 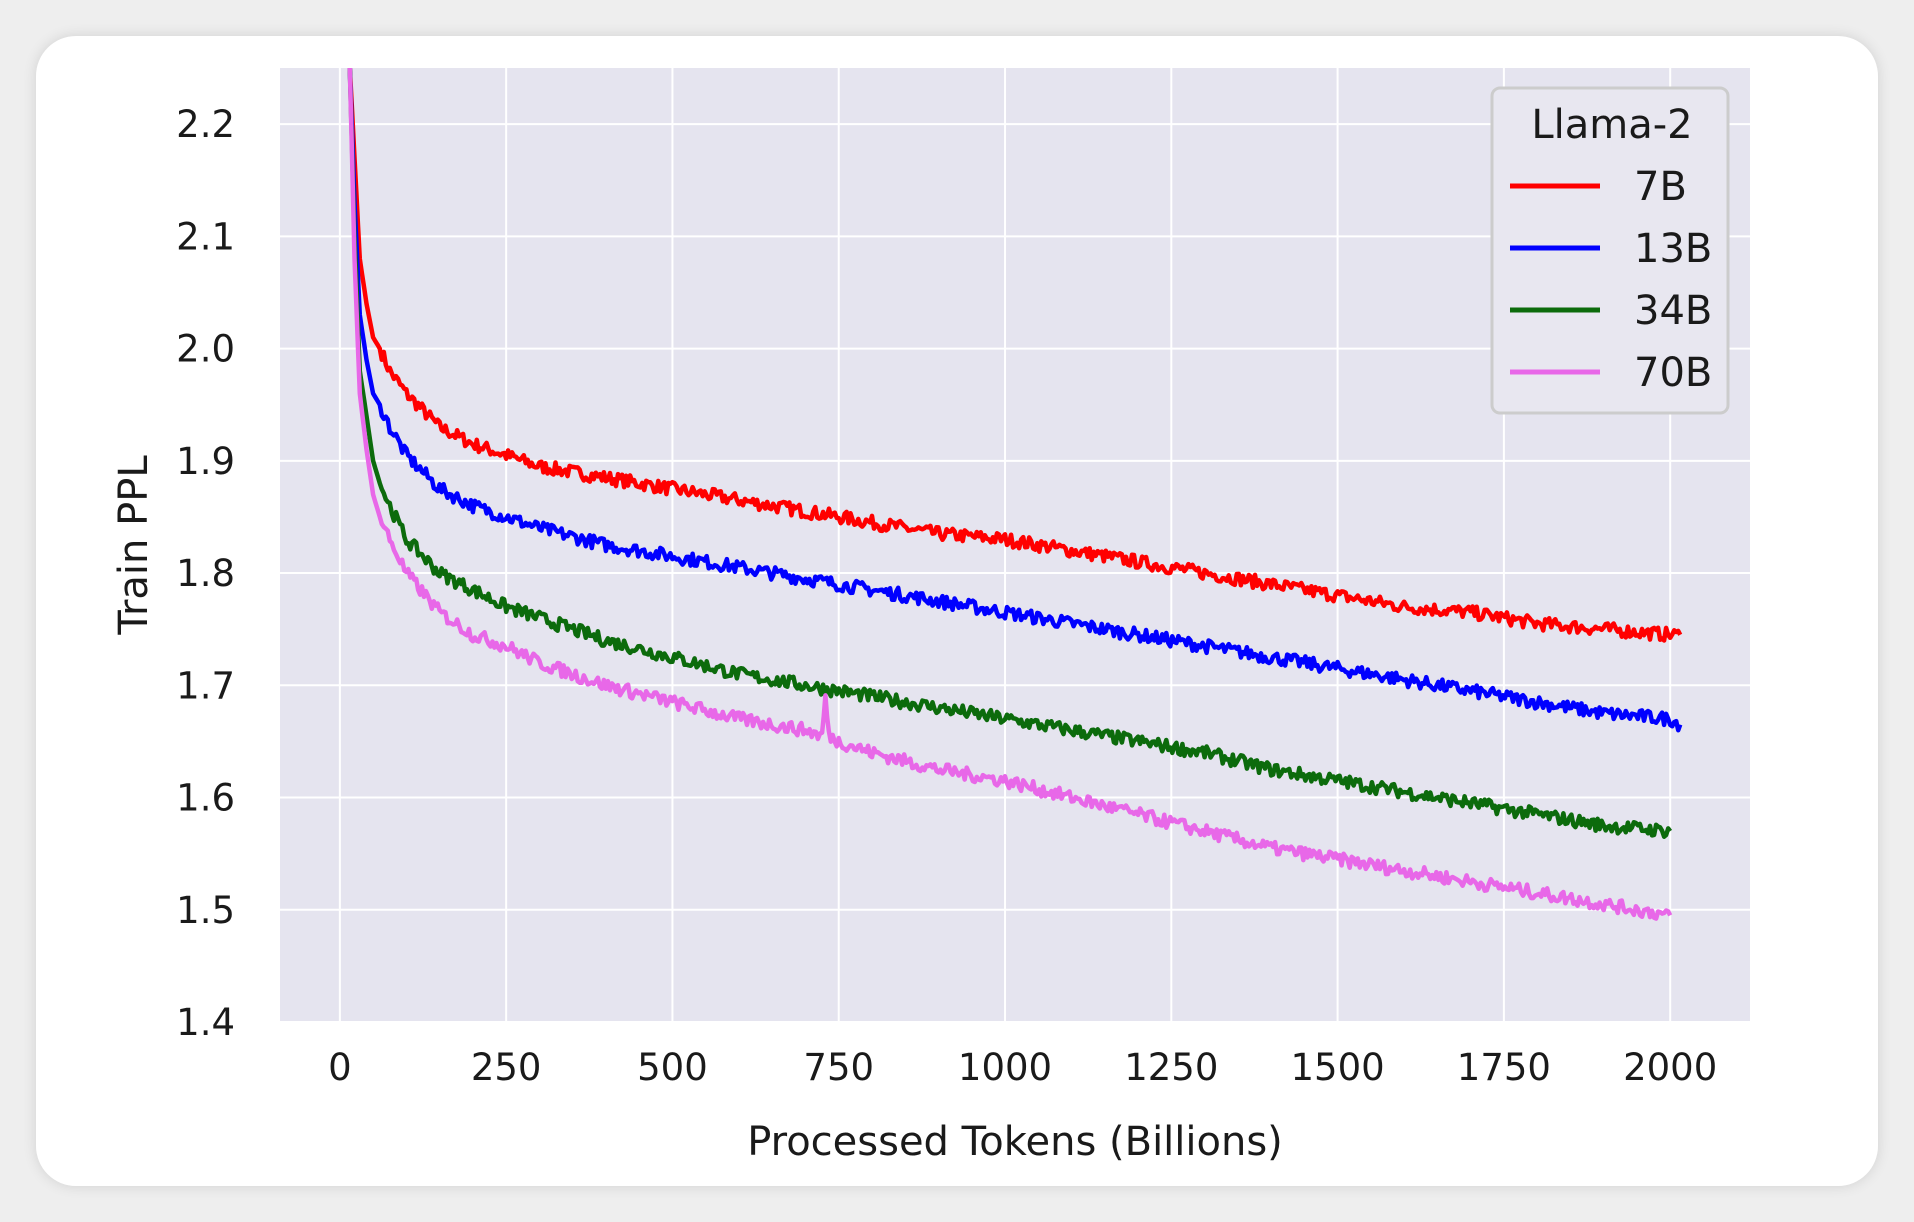 I want to click on legend: Llama-2 7B 13B 34B 70B, so click(x=1610, y=250).